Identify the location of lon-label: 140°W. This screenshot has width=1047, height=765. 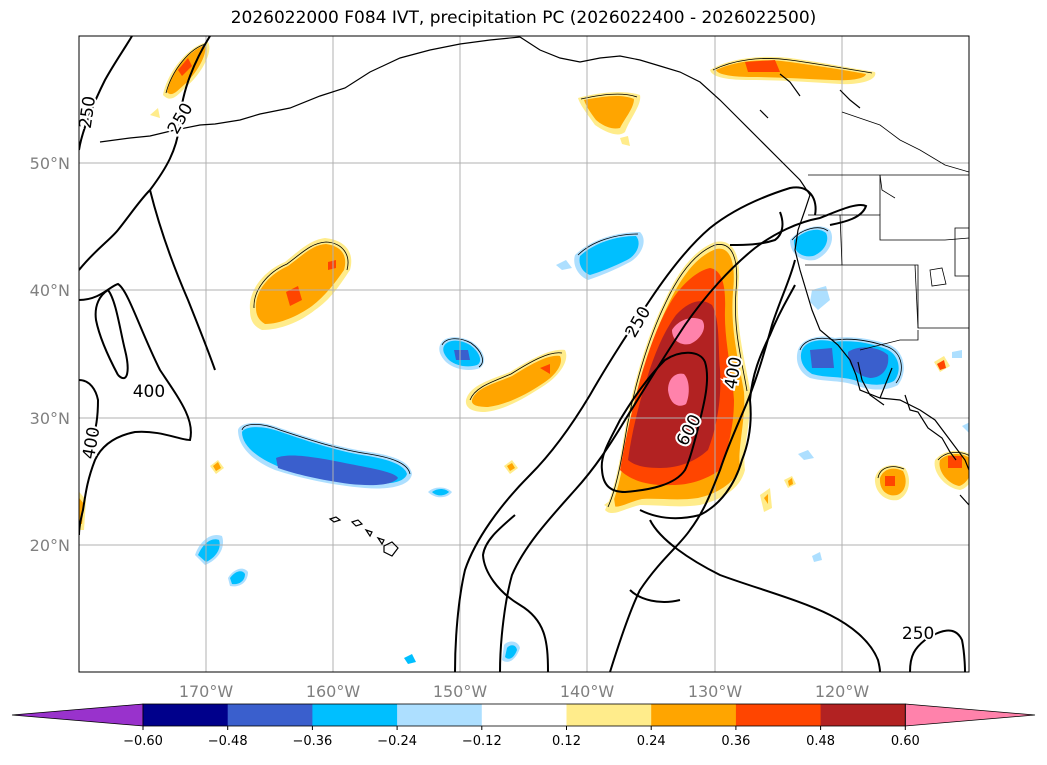
(587, 691).